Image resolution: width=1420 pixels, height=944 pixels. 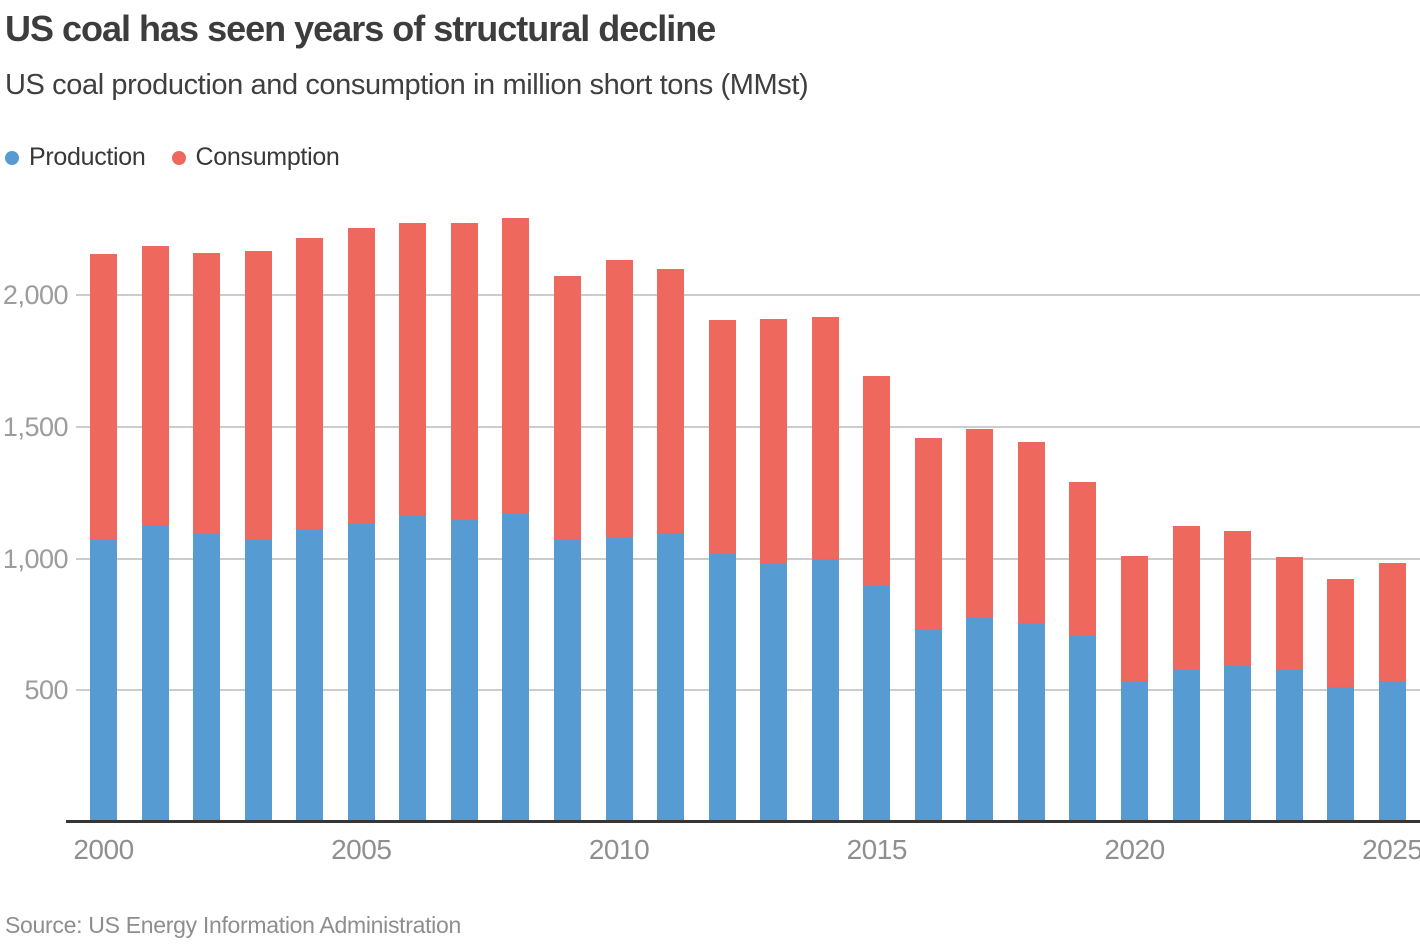 What do you see at coordinates (35, 295) in the screenshot?
I see `y-tick-label-2000: 2,000` at bounding box center [35, 295].